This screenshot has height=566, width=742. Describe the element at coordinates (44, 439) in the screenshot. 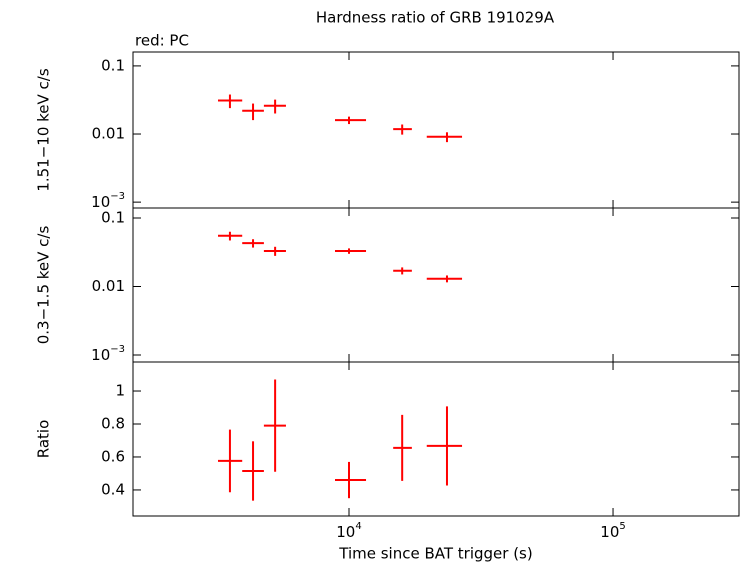

I see `y-axis-label: Ratio` at that location.